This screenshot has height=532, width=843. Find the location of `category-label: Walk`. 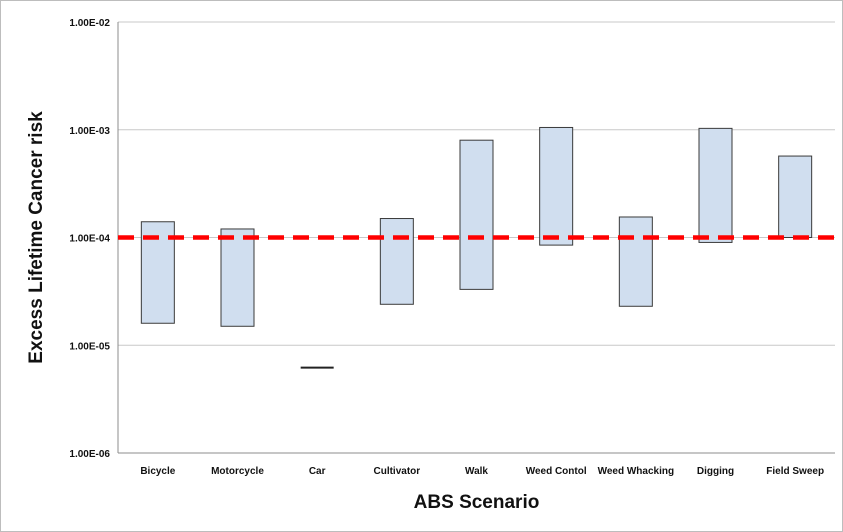

category-label: Walk is located at coordinates (476, 471).